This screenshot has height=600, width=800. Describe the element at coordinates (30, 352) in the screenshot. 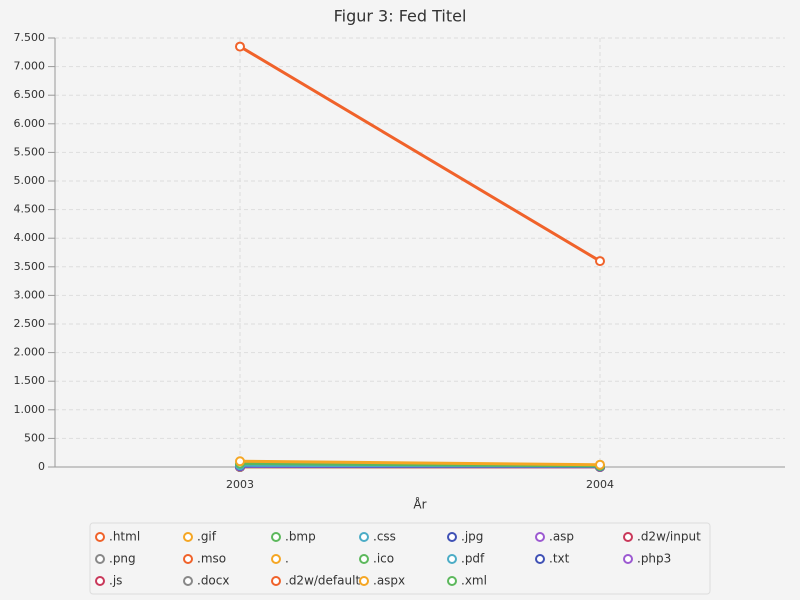

I see `y-tick-label: 2.000` at that location.